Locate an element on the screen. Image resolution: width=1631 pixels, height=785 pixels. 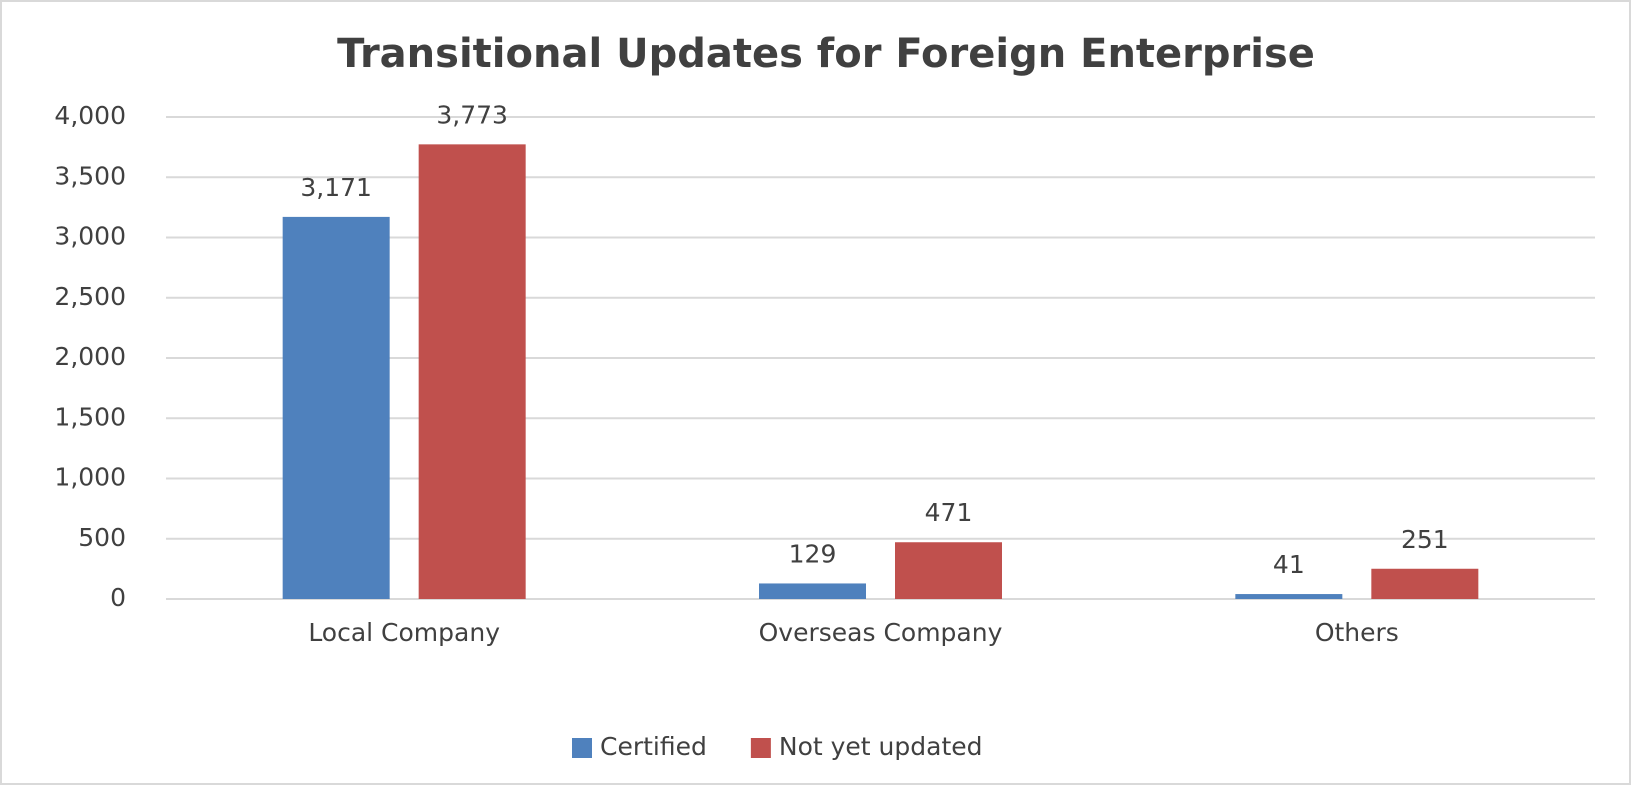
y-tick-label: 3,000 is located at coordinates (90, 236).